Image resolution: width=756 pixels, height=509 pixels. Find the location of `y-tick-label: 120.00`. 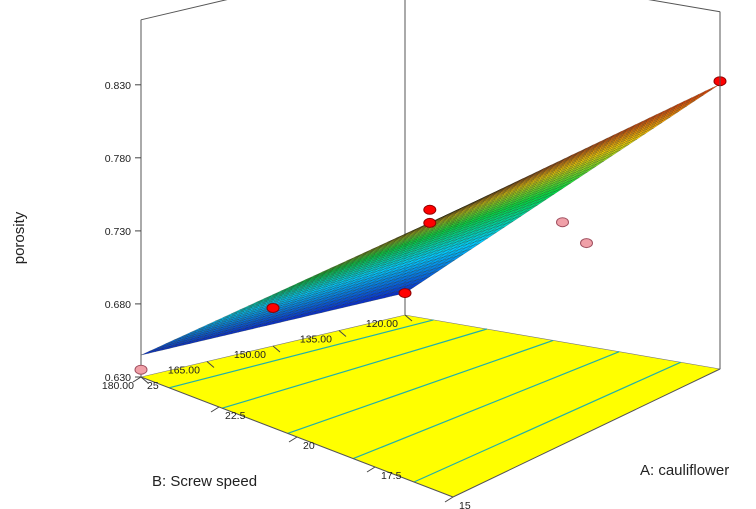

y-tick-label: 120.00 is located at coordinates (382, 324).